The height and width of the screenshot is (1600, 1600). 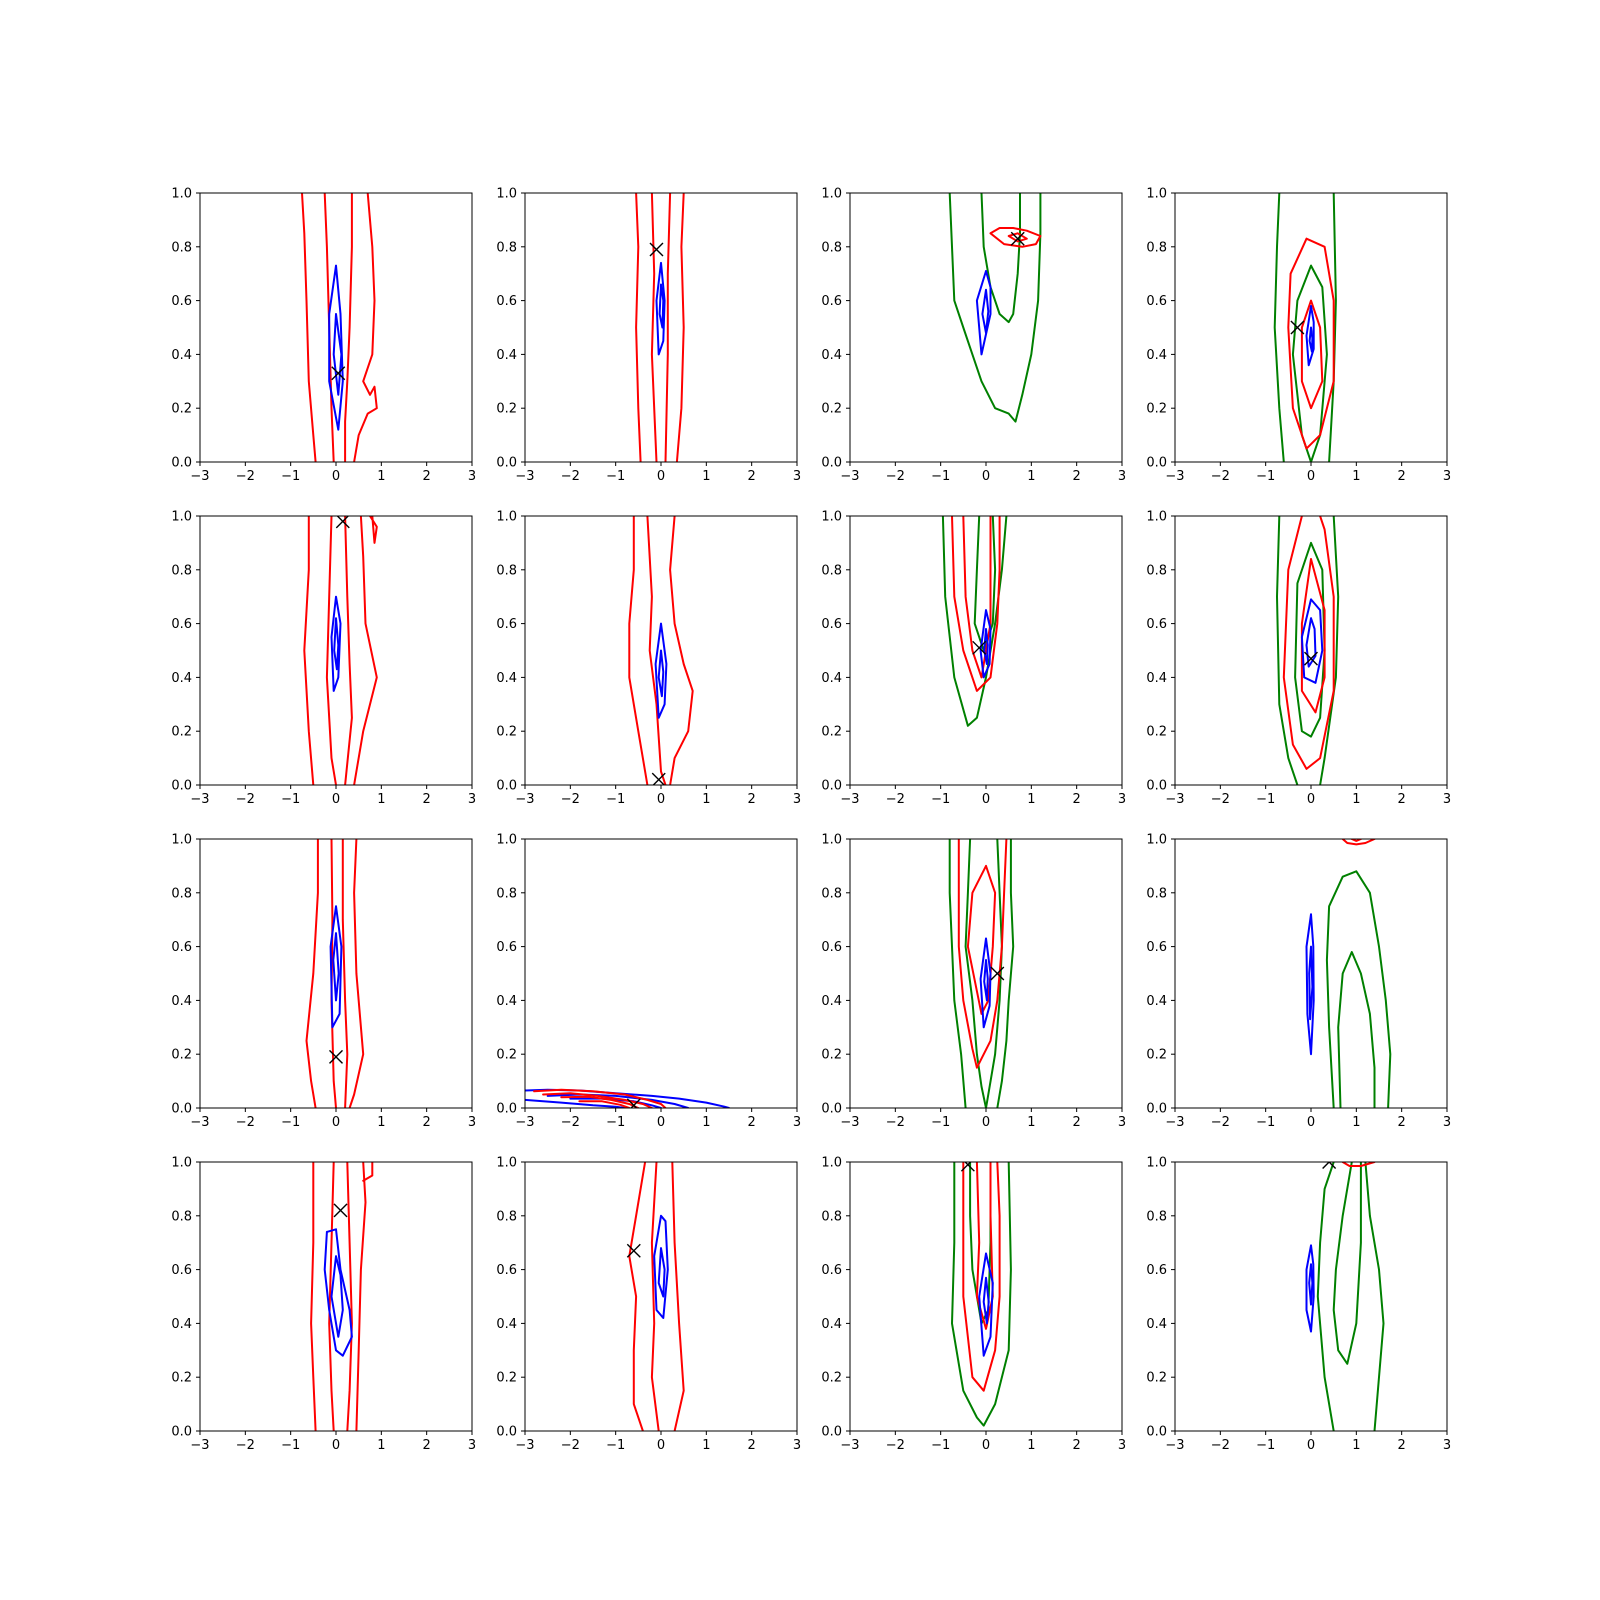 I want to click on subplot-r1-c1: −3 −2 −1 0 1 2 3 0.0 0.2 0.4 0.6 0.8 1.0, so click(x=648, y=659).